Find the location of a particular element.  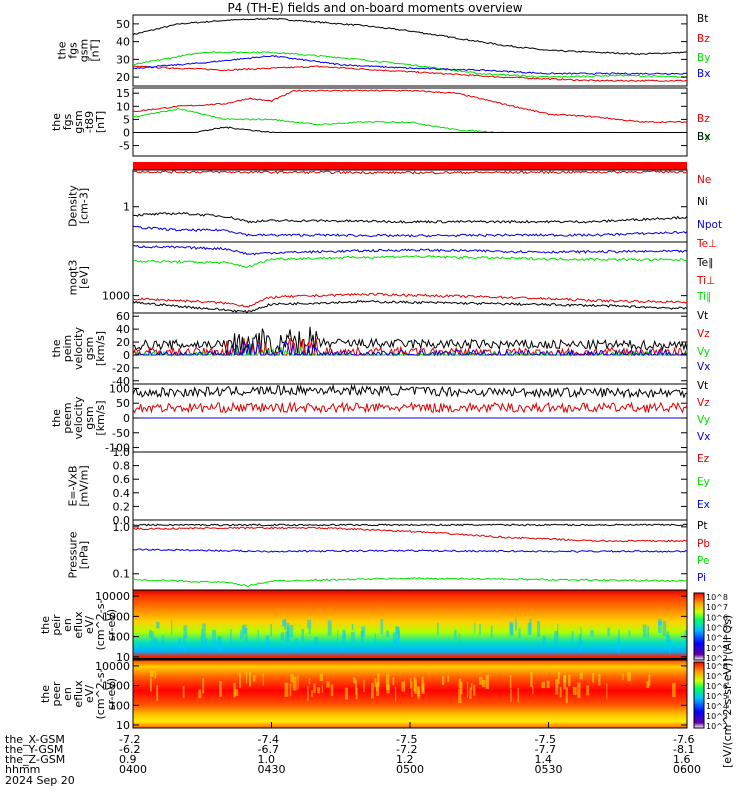

series-line-Vz is located at coordinates (410, 407).